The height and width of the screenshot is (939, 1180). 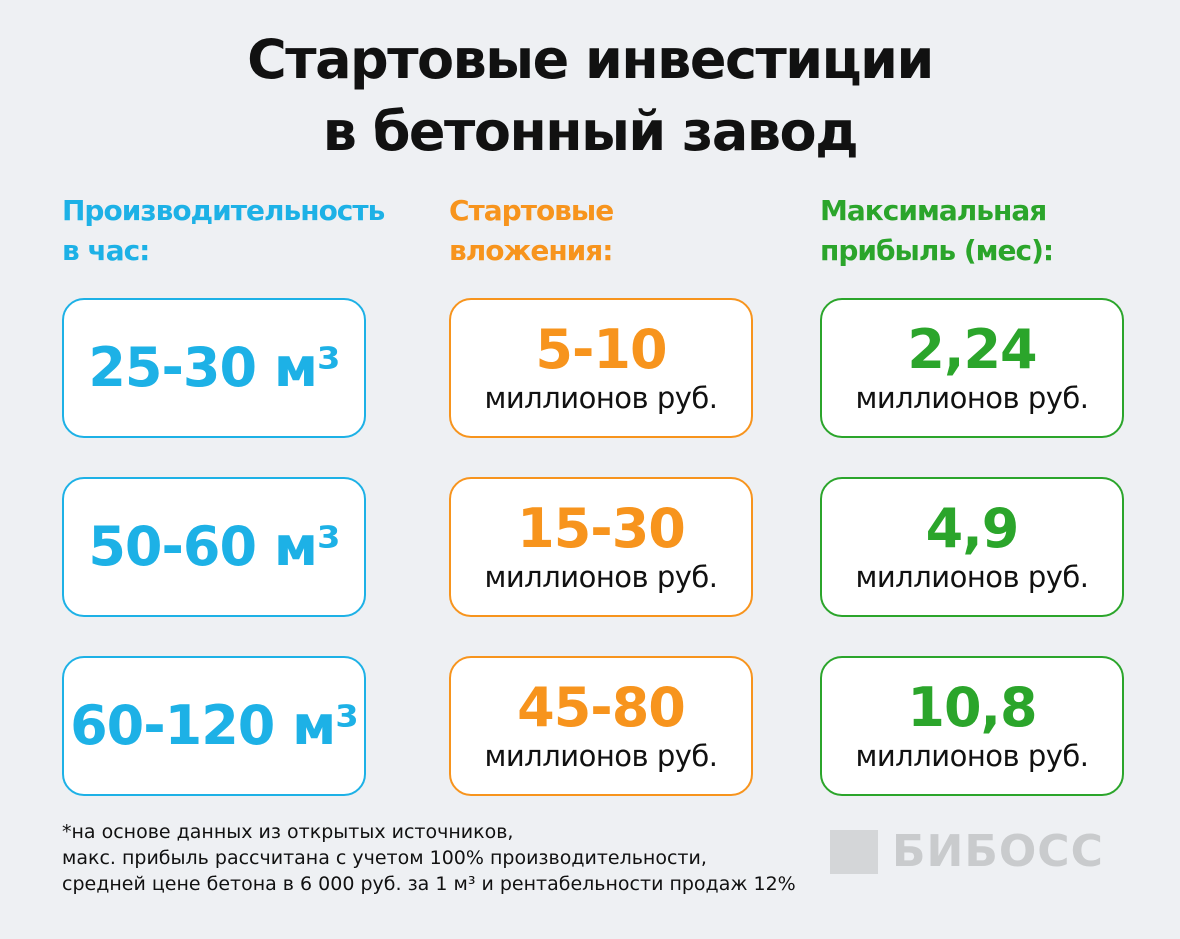 I want to click on value-card: 2,24 миллионов руб., so click(x=972, y=368).